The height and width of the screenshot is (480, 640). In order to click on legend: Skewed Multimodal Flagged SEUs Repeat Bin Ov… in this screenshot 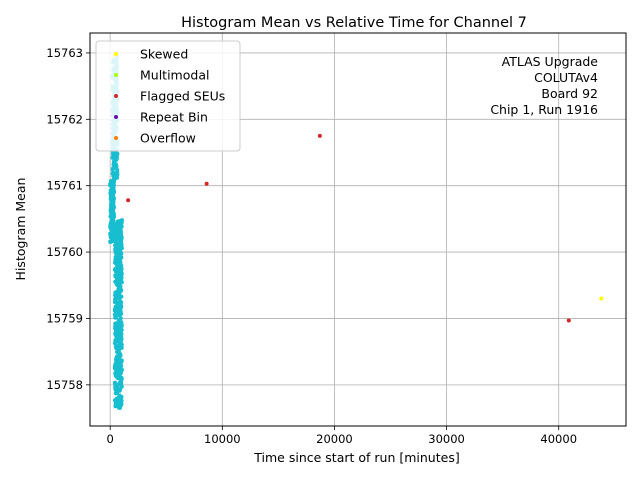, I will do `click(168, 96)`.